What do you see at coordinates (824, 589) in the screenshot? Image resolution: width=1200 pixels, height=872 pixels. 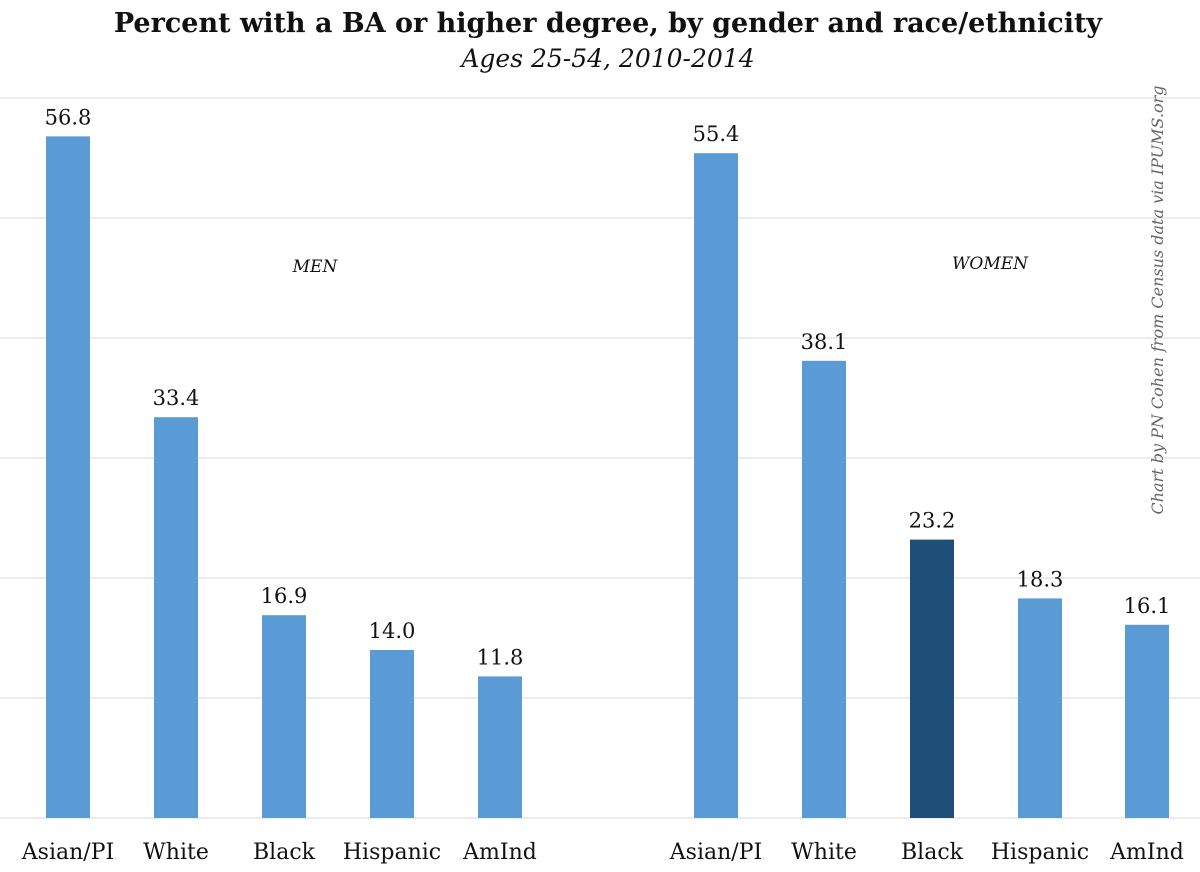 I see `bar-women-white` at bounding box center [824, 589].